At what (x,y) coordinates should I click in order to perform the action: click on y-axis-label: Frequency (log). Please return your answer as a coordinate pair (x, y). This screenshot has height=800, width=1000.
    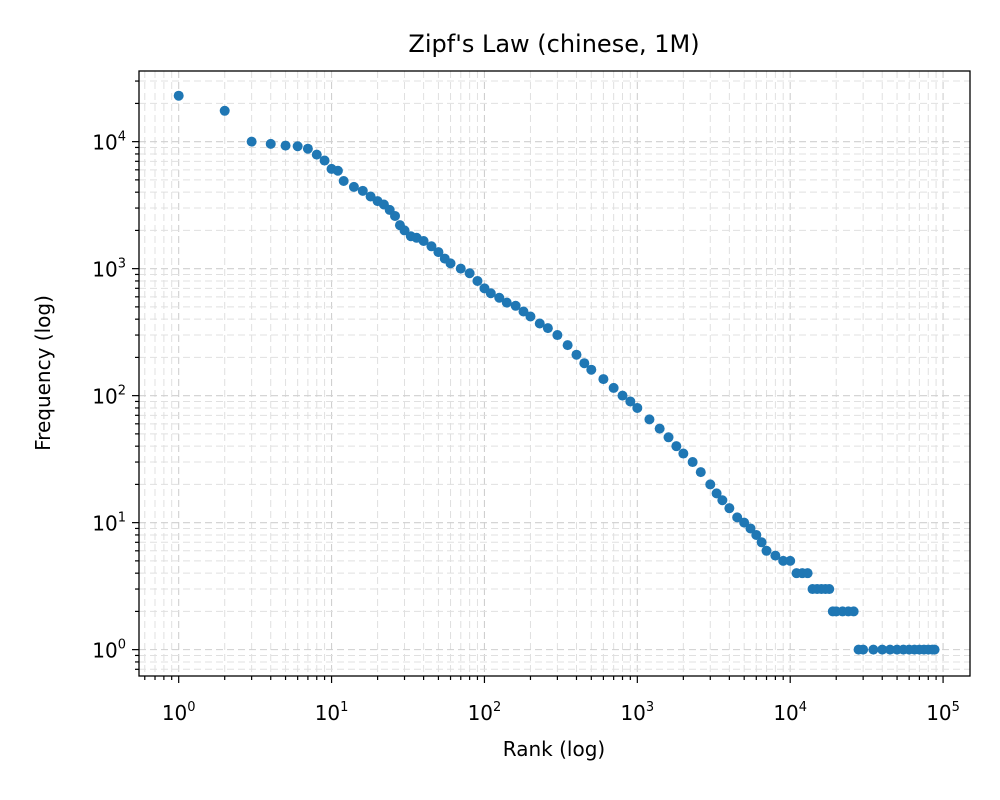
    Looking at the image, I should click on (43, 373).